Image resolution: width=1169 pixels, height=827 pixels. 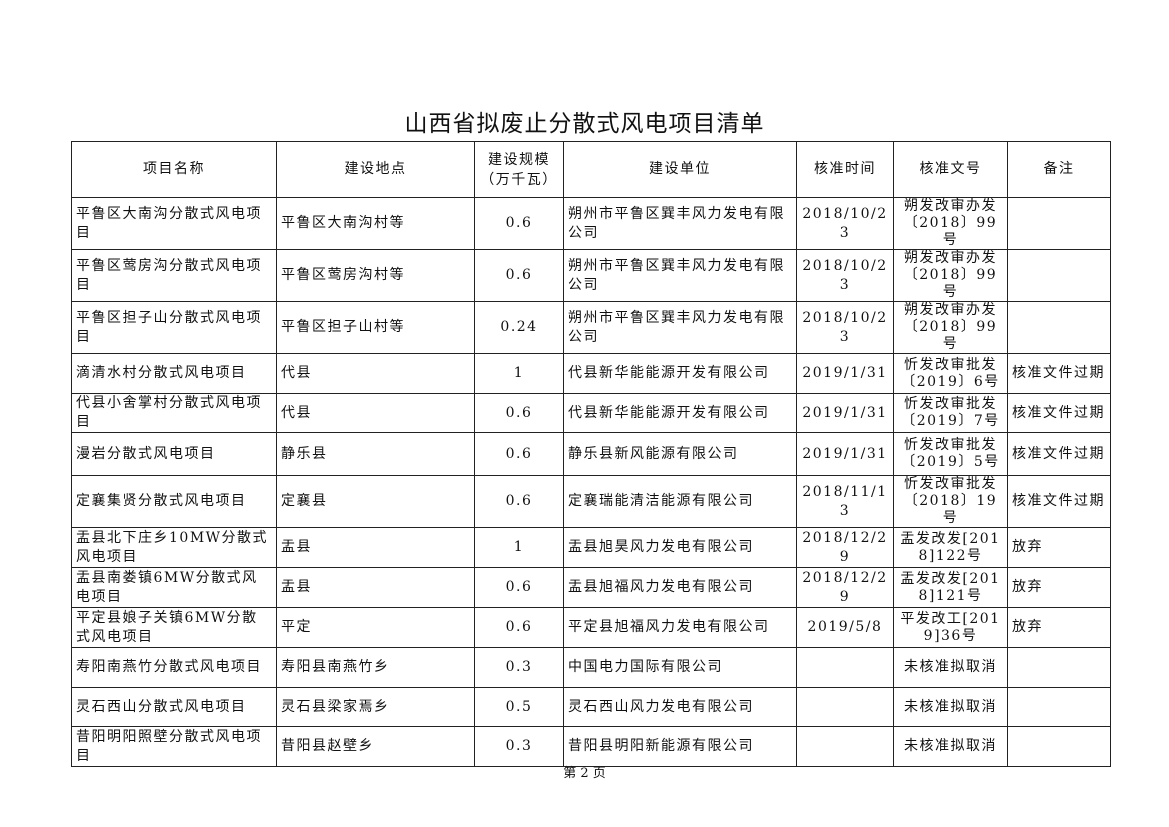 What do you see at coordinates (519, 327) in the screenshot?
I see `cell-scale: 0.24` at bounding box center [519, 327].